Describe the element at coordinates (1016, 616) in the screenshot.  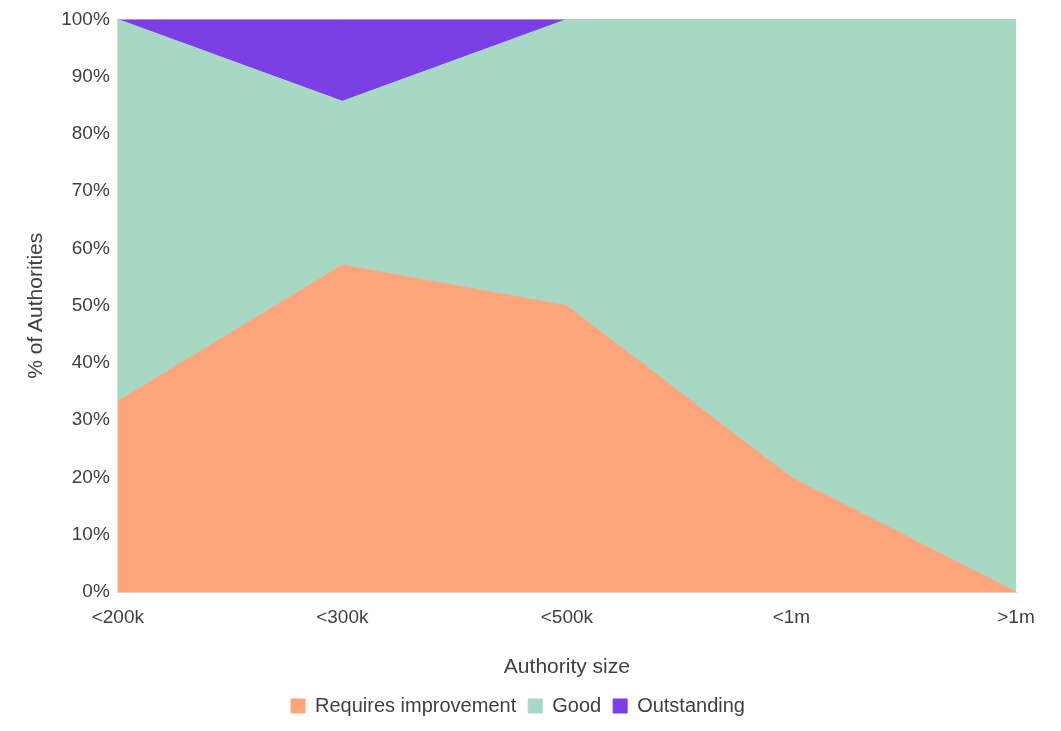
I see `x-tick-label: >1m` at that location.